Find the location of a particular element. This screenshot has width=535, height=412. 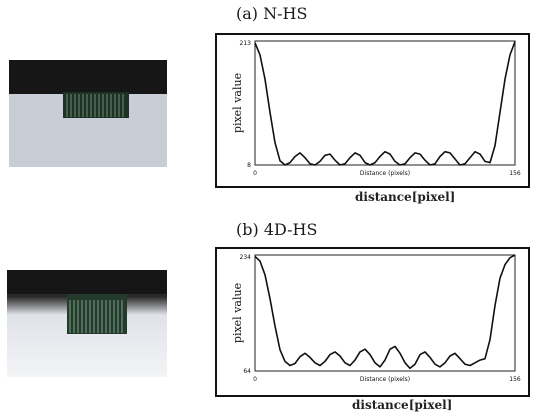

panel-a-title: (a) N-HS is located at coordinates (272, 13).